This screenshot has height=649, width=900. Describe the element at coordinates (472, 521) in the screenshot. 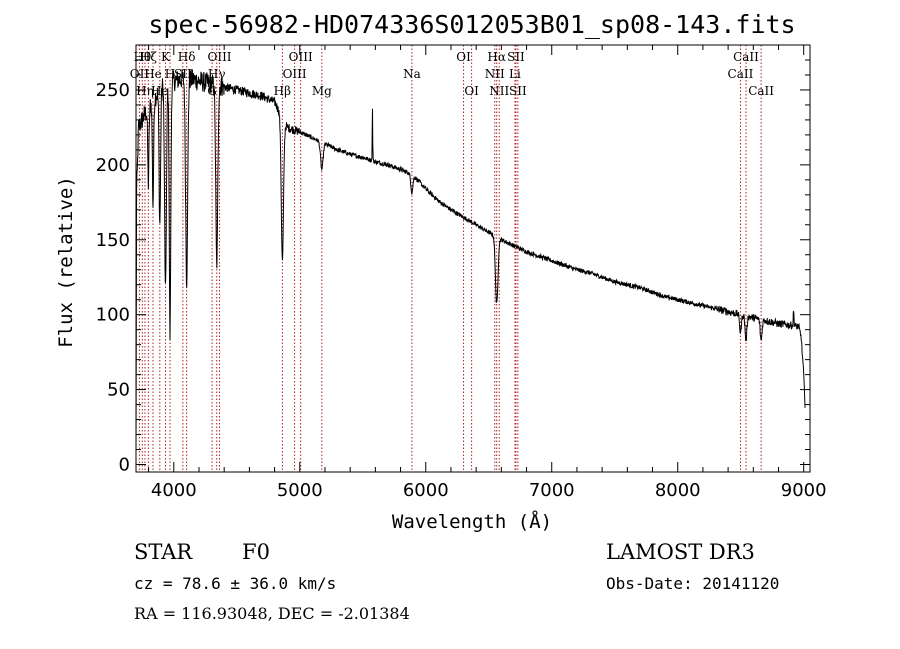

I see `x-axis-label: Wavelength (Å)` at that location.